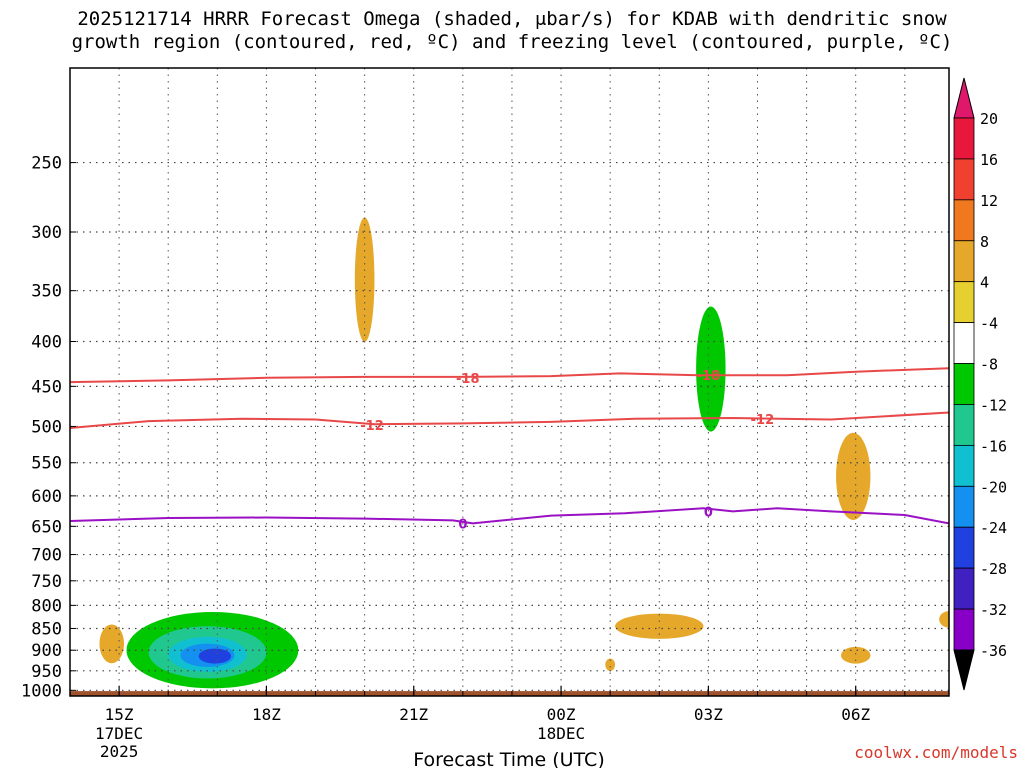 Image resolution: width=1024 pixels, height=768 pixels. I want to click on ytick-label-450: 450, so click(46, 387).